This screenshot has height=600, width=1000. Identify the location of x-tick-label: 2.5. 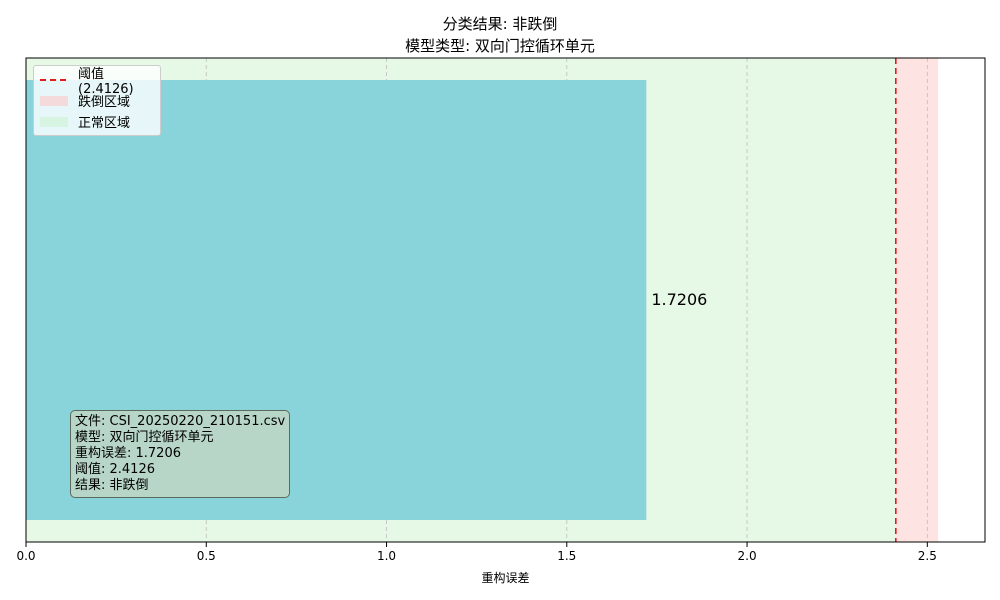
(927, 556).